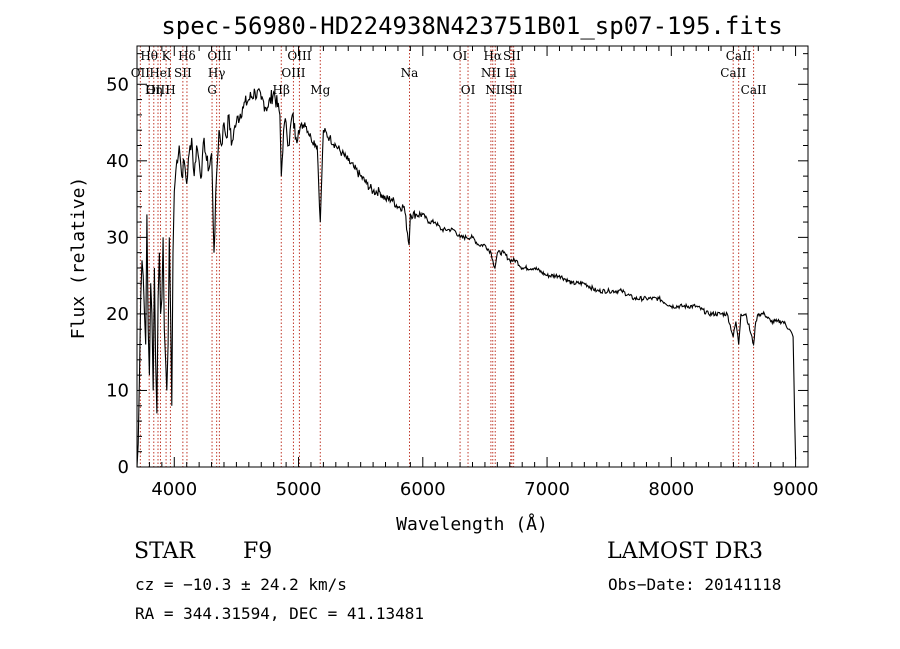 The image size is (900, 649). What do you see at coordinates (671, 489) in the screenshot?
I see `x-tick-label: 8000` at bounding box center [671, 489].